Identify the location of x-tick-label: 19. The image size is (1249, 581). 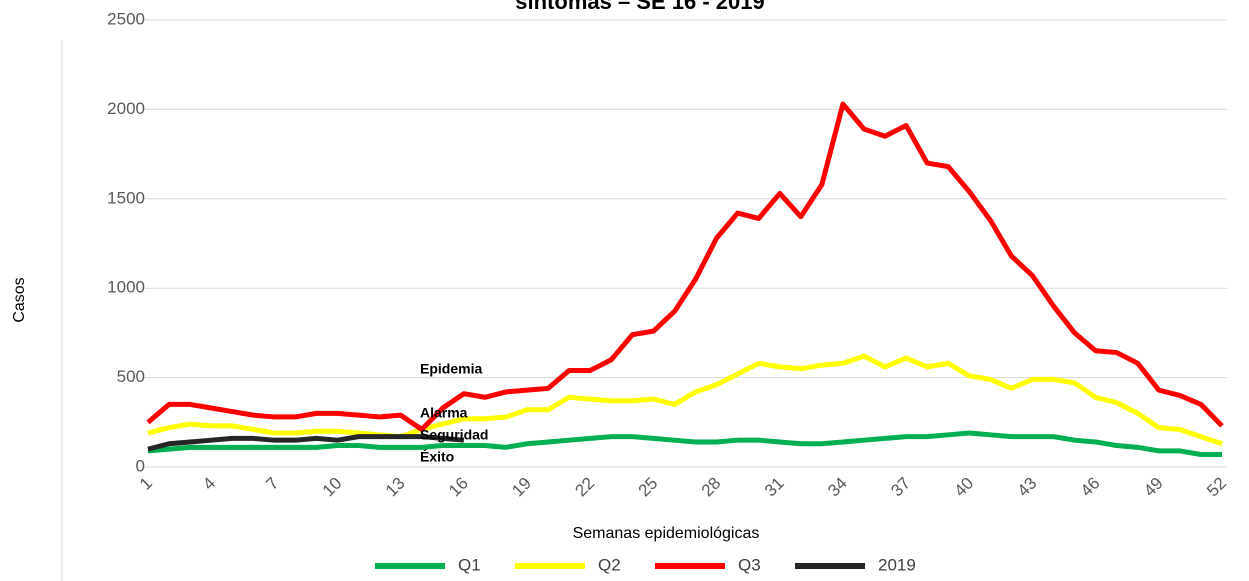
(521, 487).